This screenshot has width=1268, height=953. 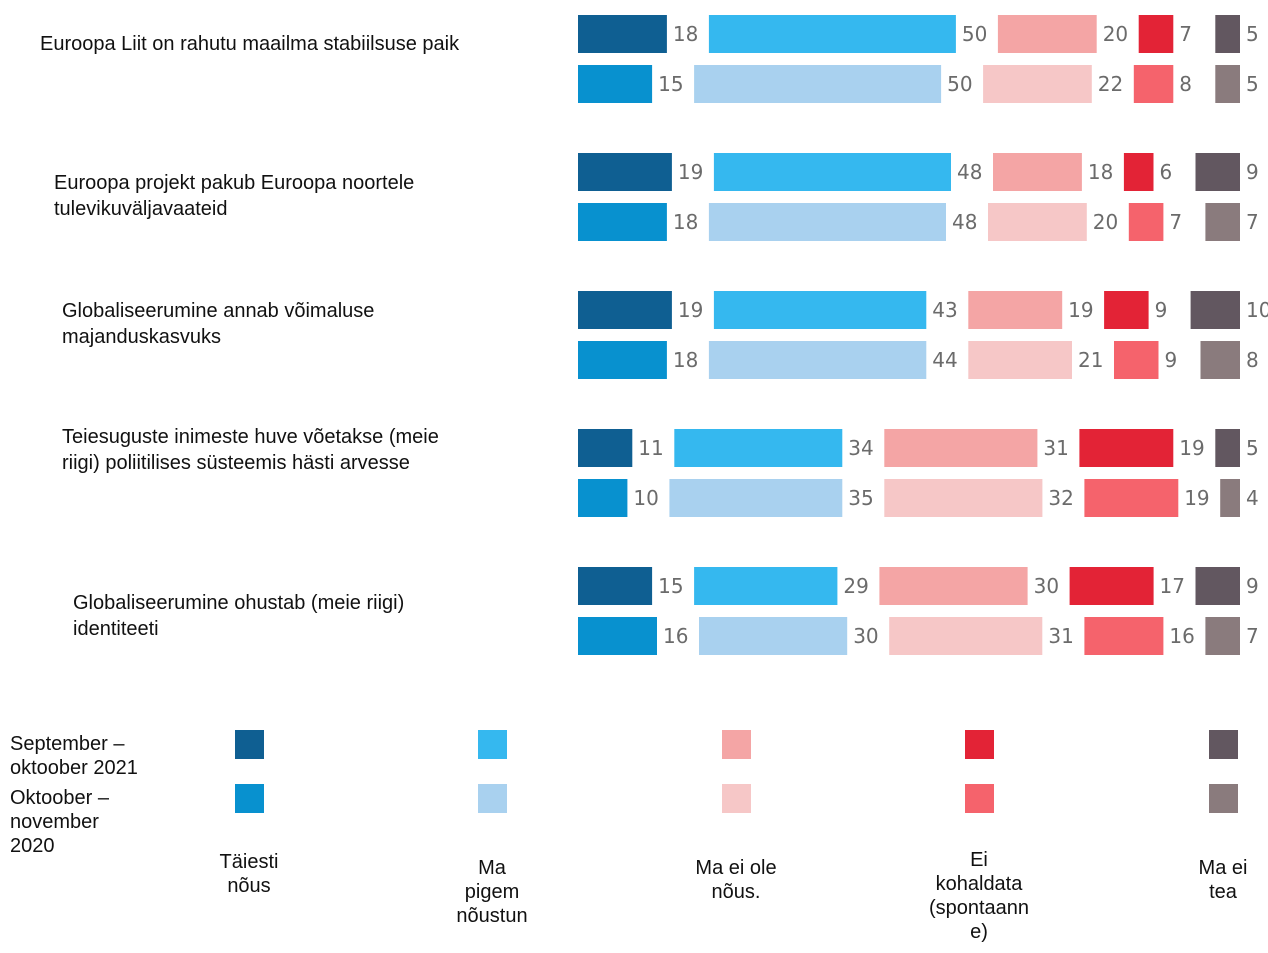 What do you see at coordinates (827, 222) in the screenshot?
I see `bar-q2-p2-s2` at bounding box center [827, 222].